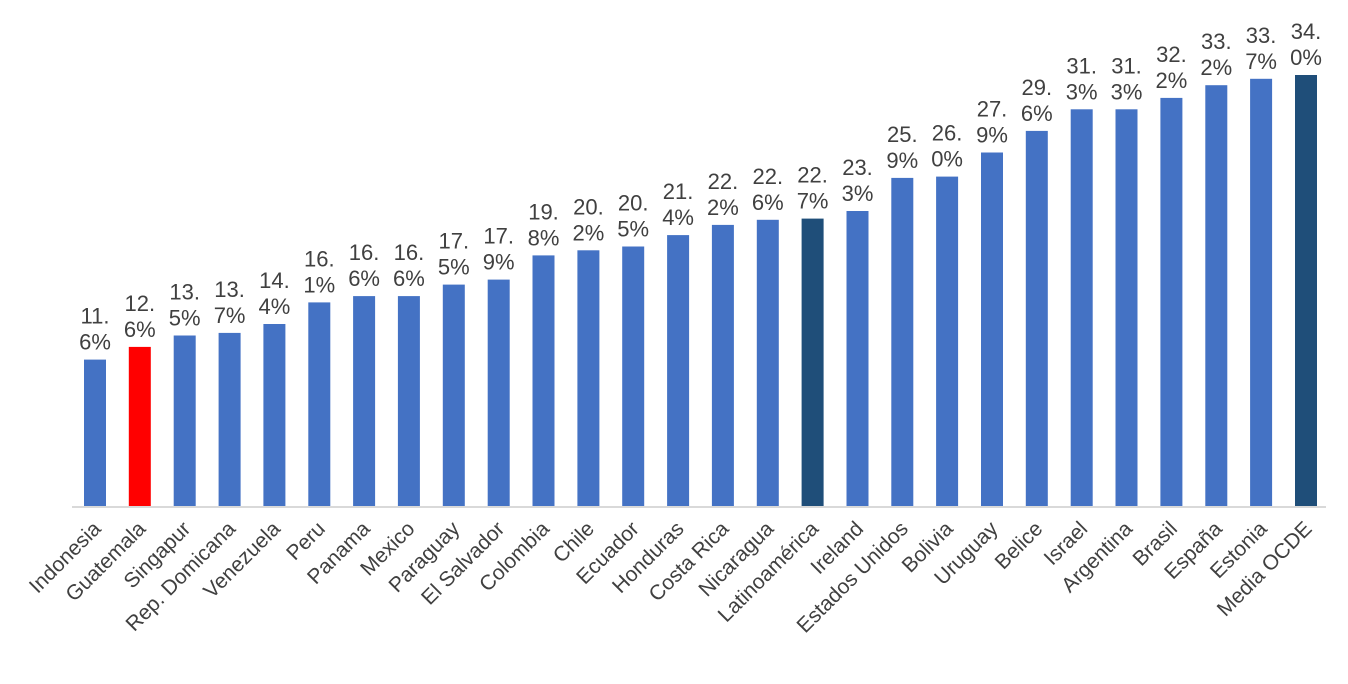 The width and height of the screenshot is (1348, 684). What do you see at coordinates (902, 342) in the screenshot?
I see `bar-estados-unidos` at bounding box center [902, 342].